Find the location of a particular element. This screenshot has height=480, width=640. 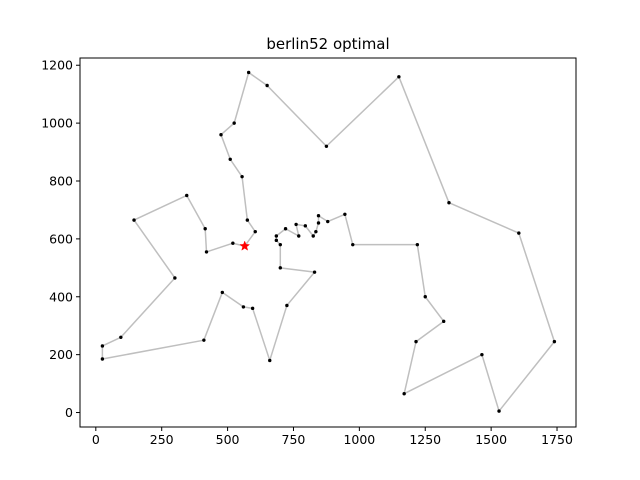

chart-title: berlin52 optimal is located at coordinates (327, 44).